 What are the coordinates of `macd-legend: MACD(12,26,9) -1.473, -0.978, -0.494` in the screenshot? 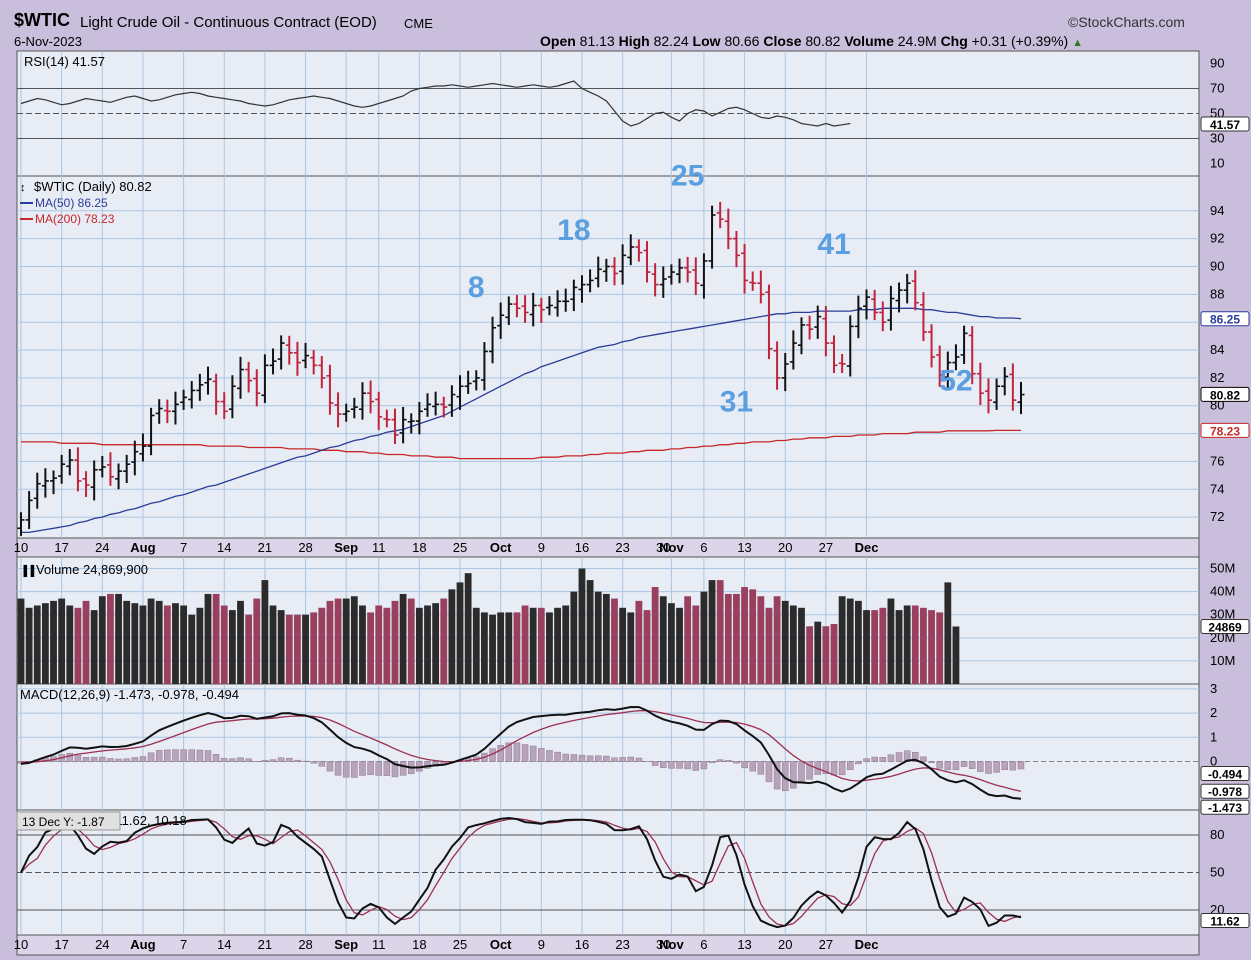 It's located at (129, 694).